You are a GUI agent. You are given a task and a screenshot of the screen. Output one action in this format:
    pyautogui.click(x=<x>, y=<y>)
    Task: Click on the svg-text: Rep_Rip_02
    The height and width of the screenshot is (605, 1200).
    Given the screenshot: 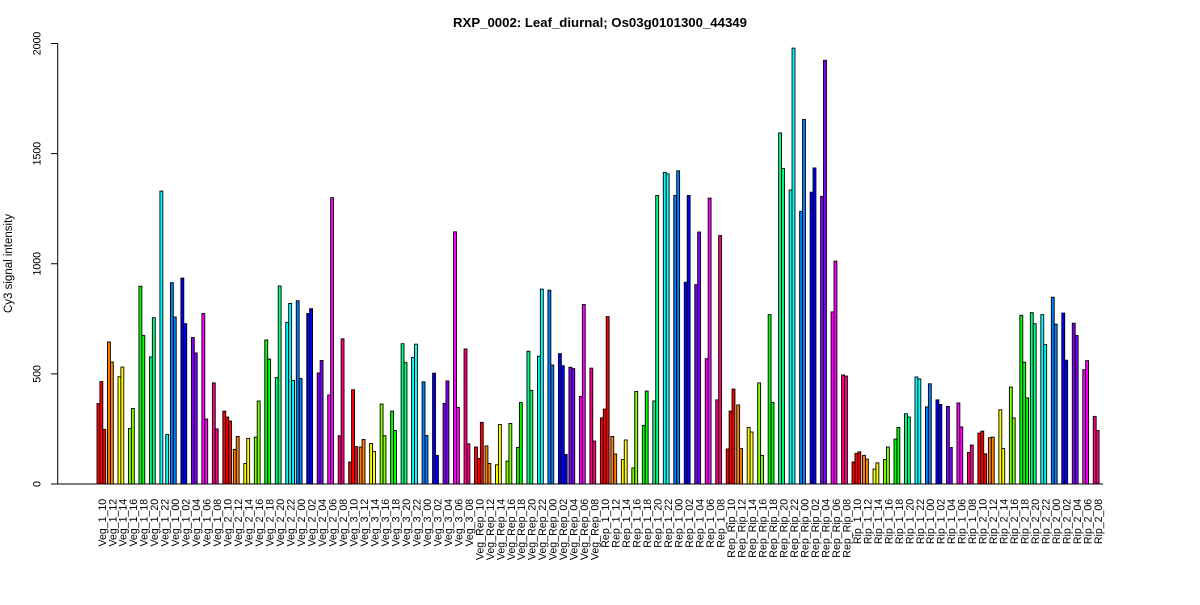 What is the action you would take?
    pyautogui.click(x=816, y=528)
    